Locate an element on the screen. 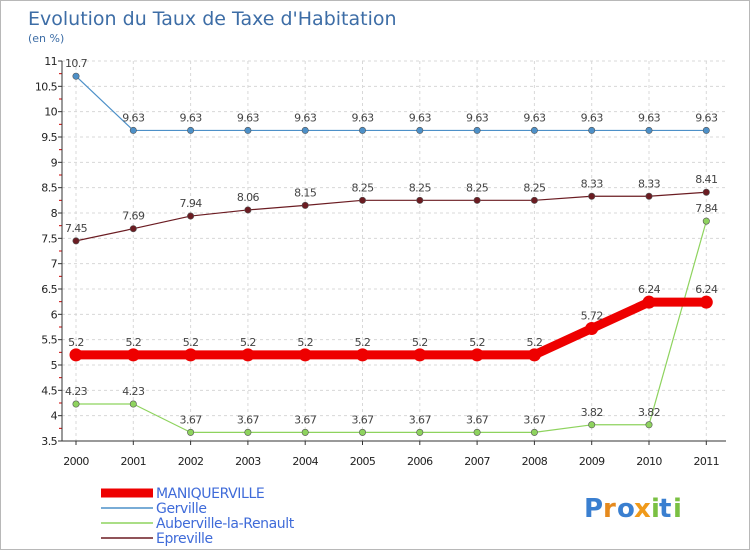 Image resolution: width=750 pixels, height=551 pixels. series-line-maniquerville is located at coordinates (391, 328).